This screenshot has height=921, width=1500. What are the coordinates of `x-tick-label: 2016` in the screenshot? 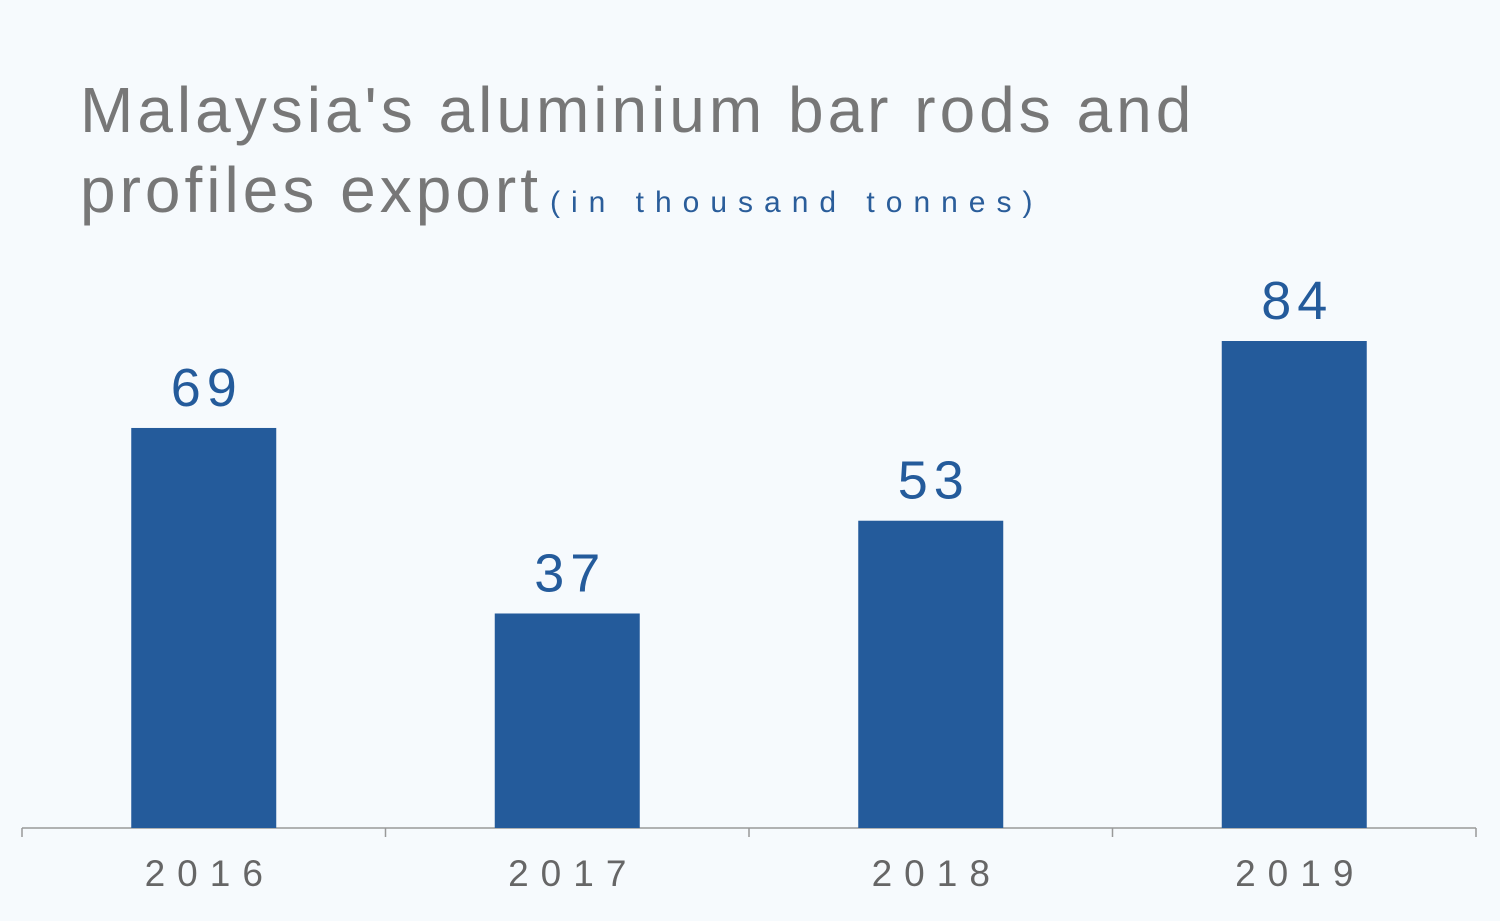 It's located at (210, 873).